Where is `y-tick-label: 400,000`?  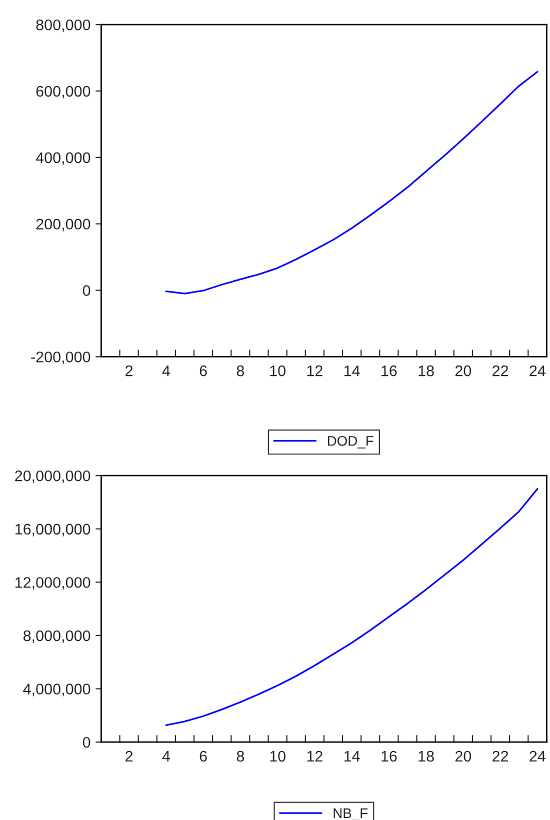
y-tick-label: 400,000 is located at coordinates (63, 158).